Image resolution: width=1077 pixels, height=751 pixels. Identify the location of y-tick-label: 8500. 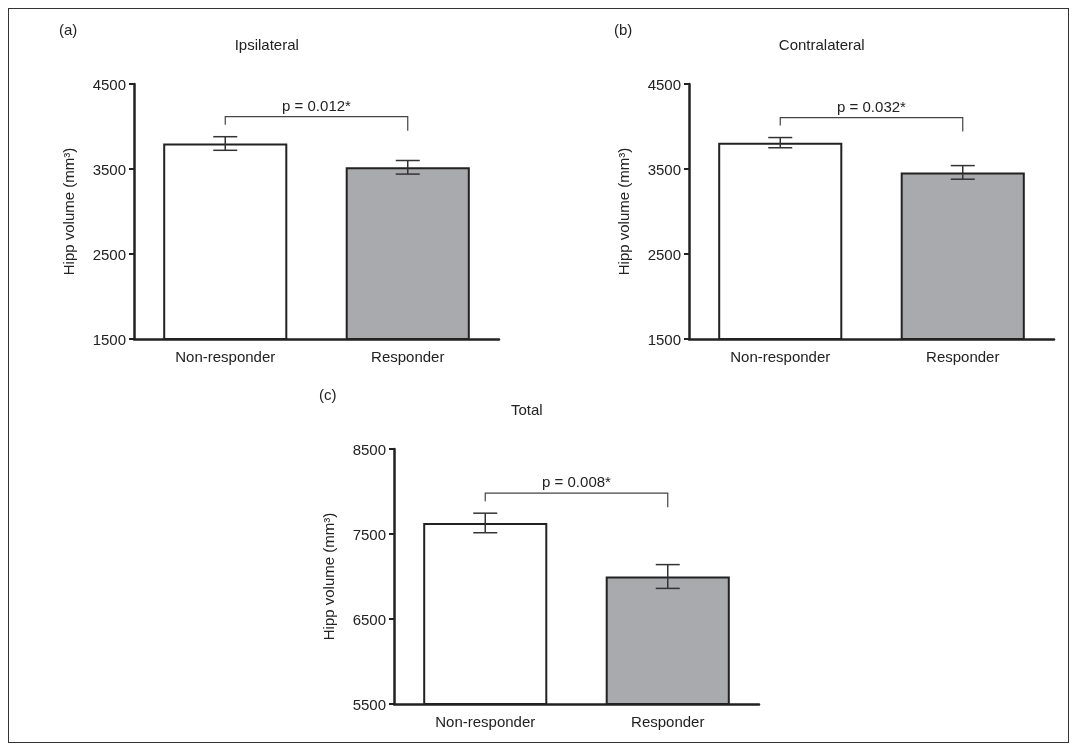
(369, 449).